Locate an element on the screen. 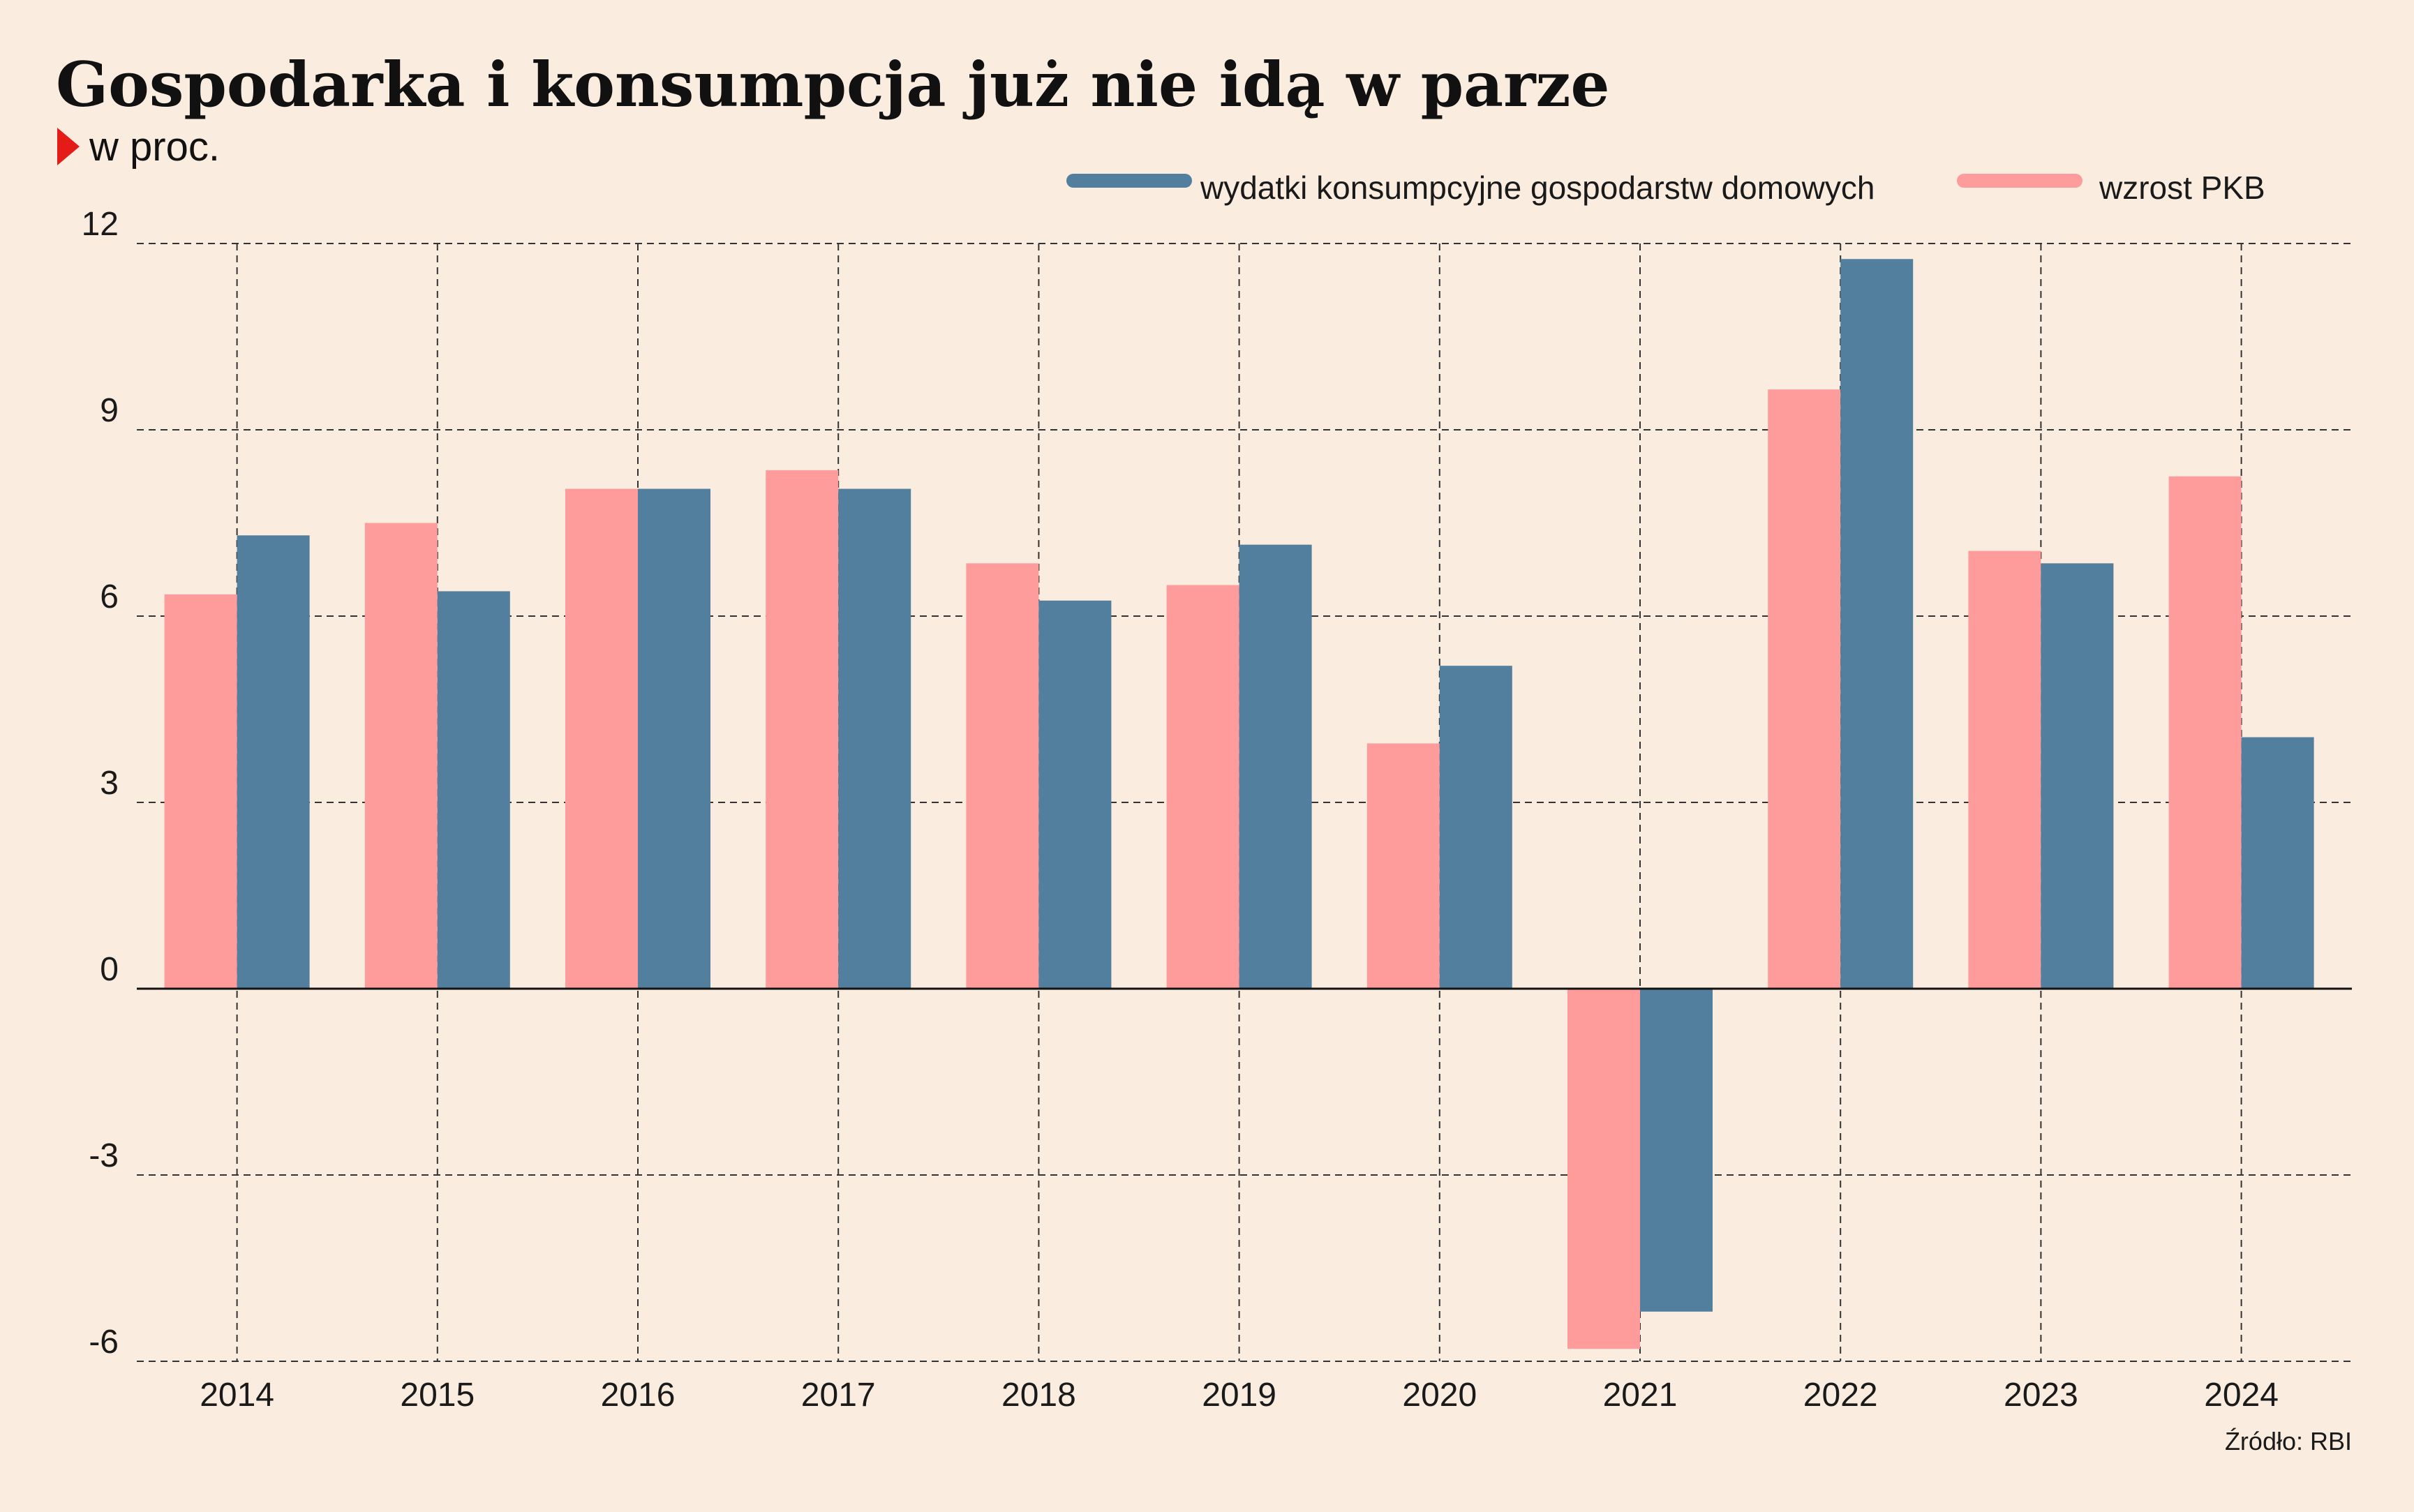  x-tick-label: 2015 is located at coordinates (438, 1395).